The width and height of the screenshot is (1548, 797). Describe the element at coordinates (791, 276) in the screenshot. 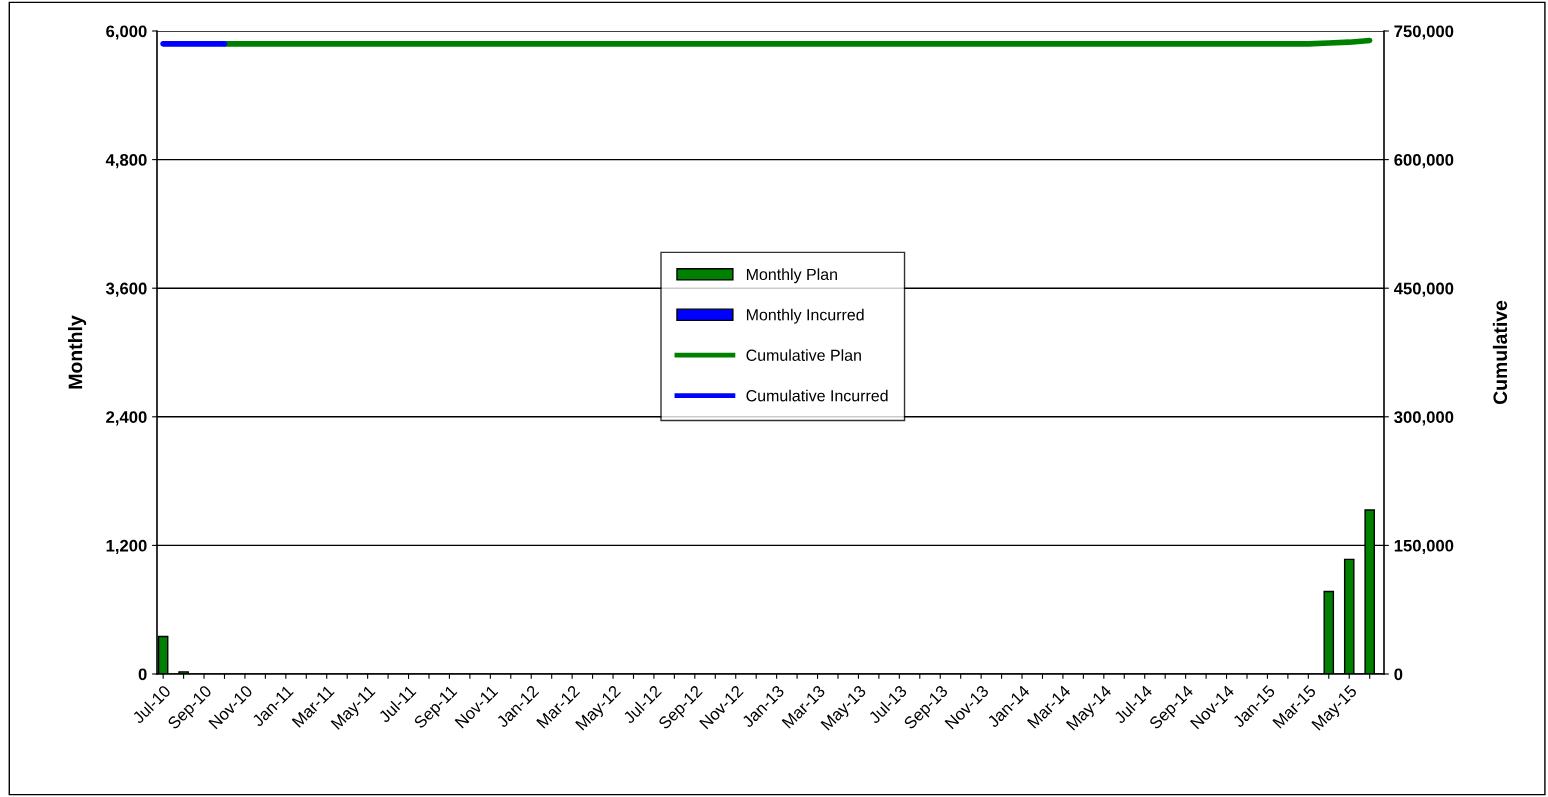

I see `legend-label: Monthly Plan` at that location.